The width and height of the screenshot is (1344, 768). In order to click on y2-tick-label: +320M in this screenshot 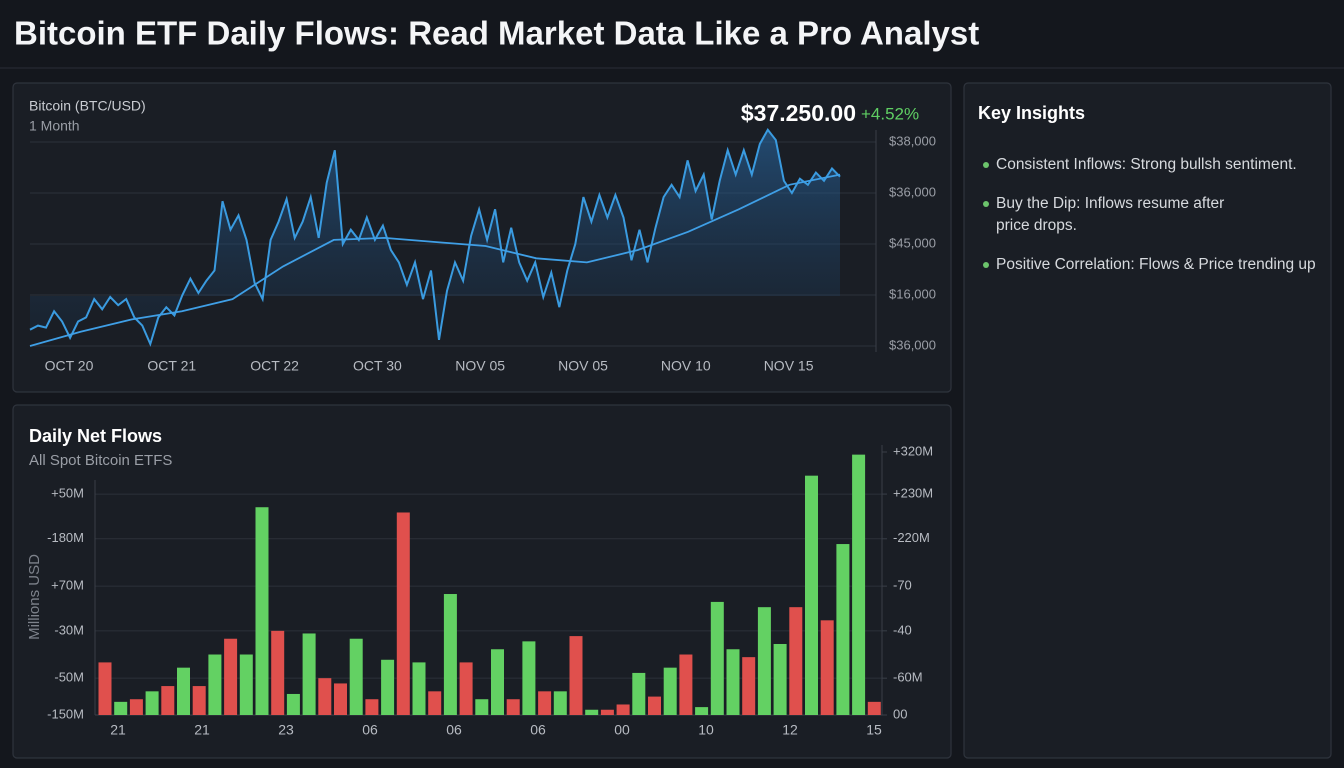, I will do `click(913, 450)`.